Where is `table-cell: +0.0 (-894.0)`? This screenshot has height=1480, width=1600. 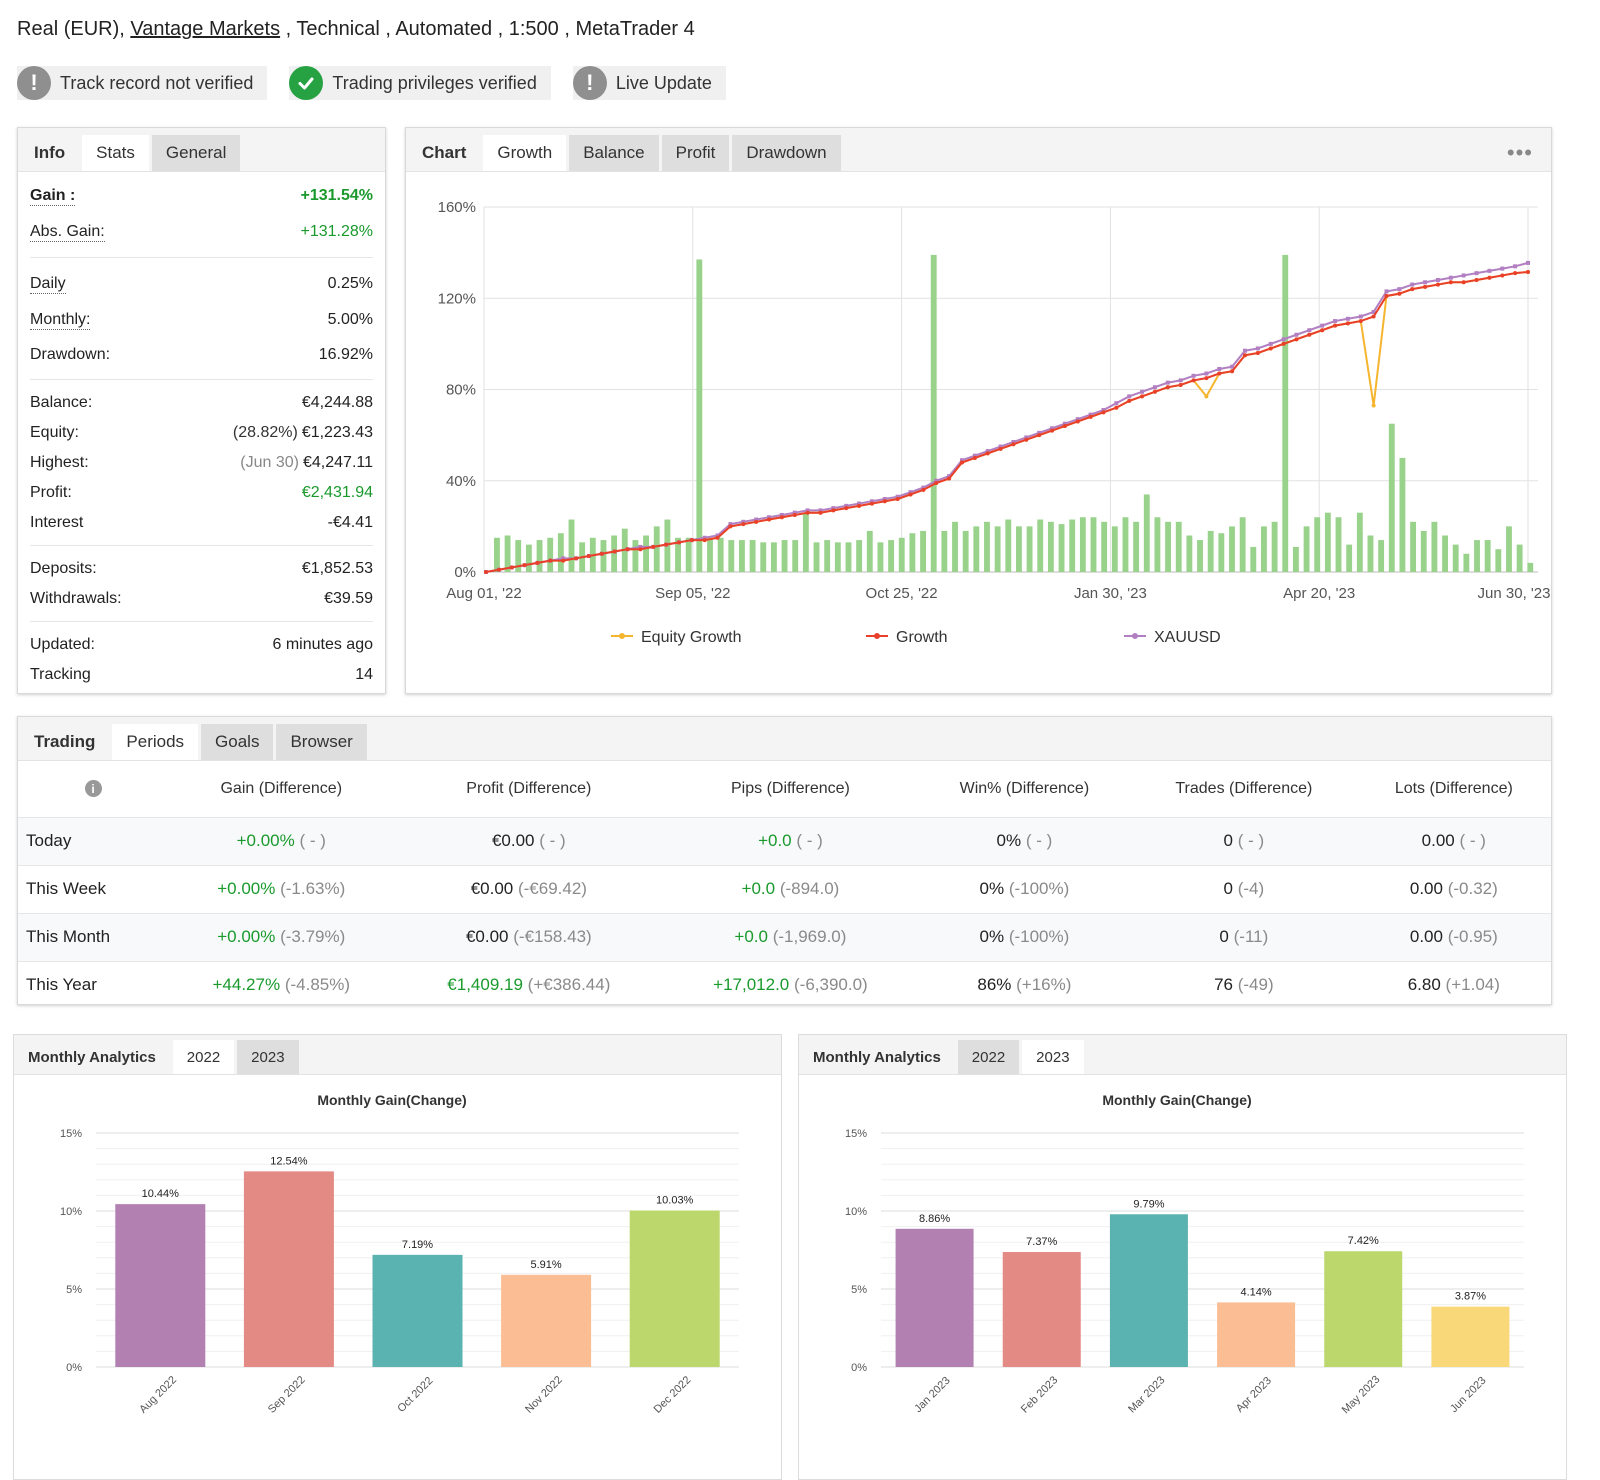
table-cell: +0.0 (-894.0) is located at coordinates (790, 888).